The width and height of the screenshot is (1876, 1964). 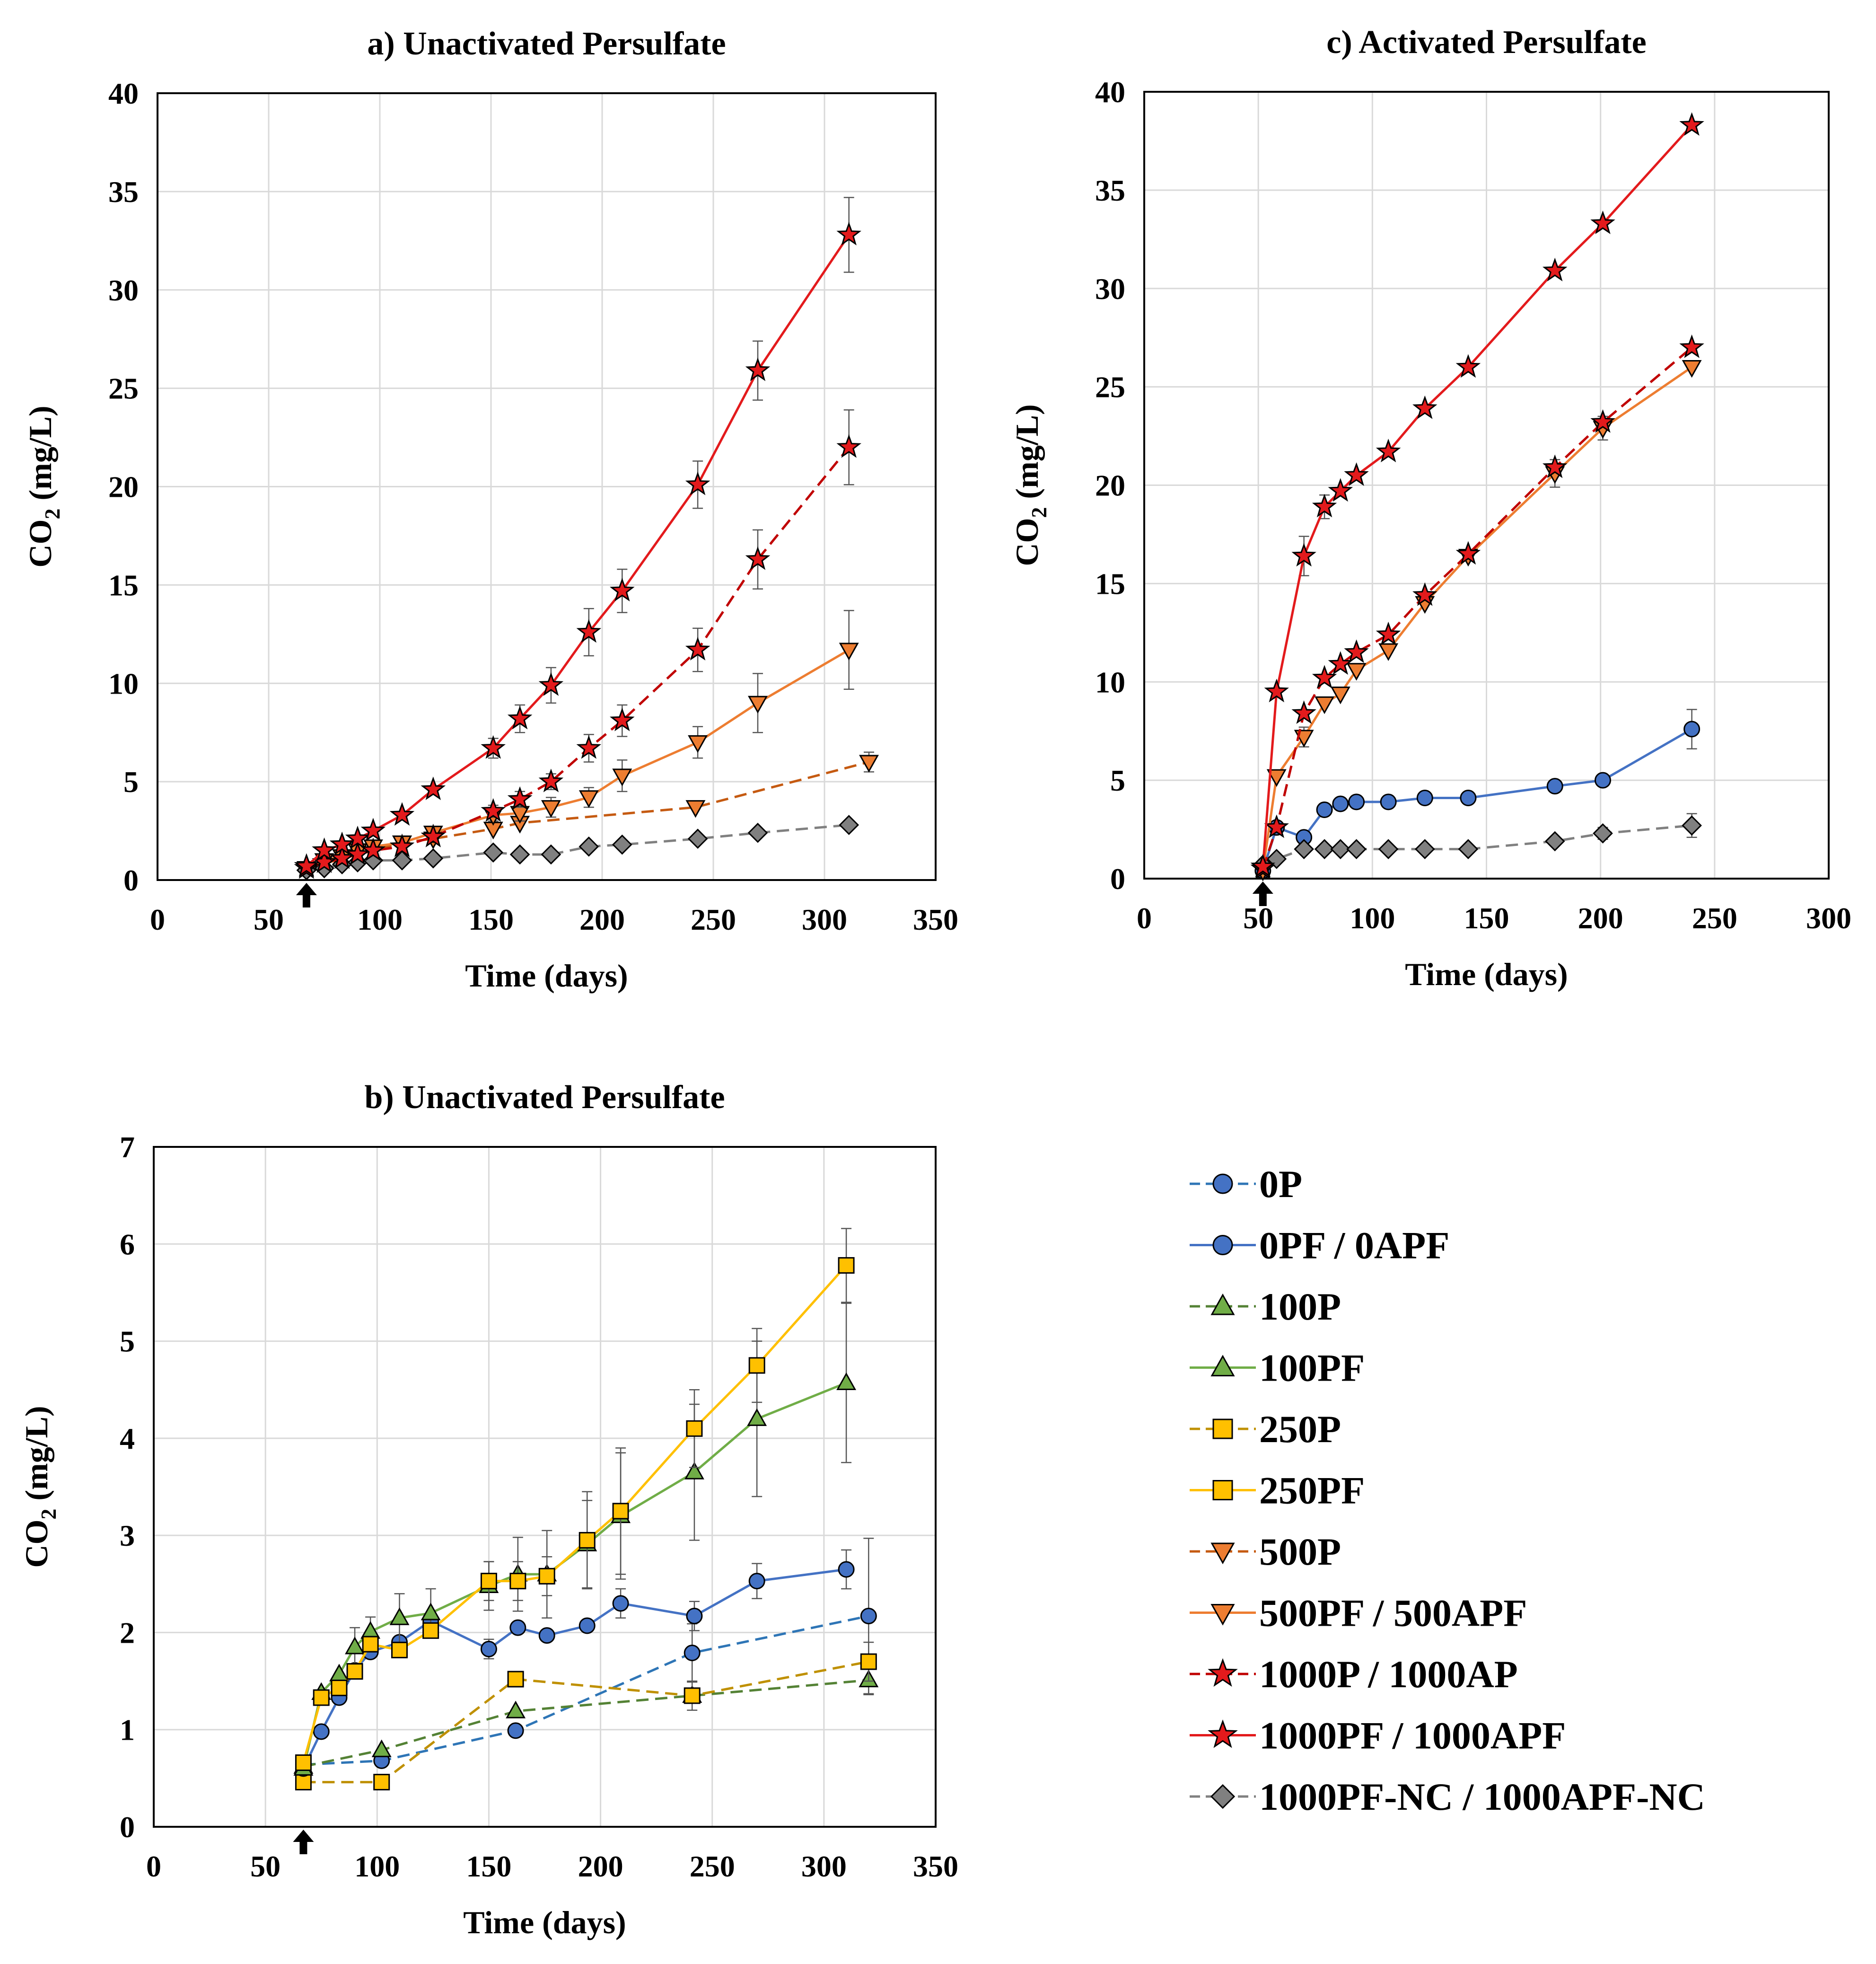 What do you see at coordinates (575, 1500) in the screenshot?
I see `series-250PF` at bounding box center [575, 1500].